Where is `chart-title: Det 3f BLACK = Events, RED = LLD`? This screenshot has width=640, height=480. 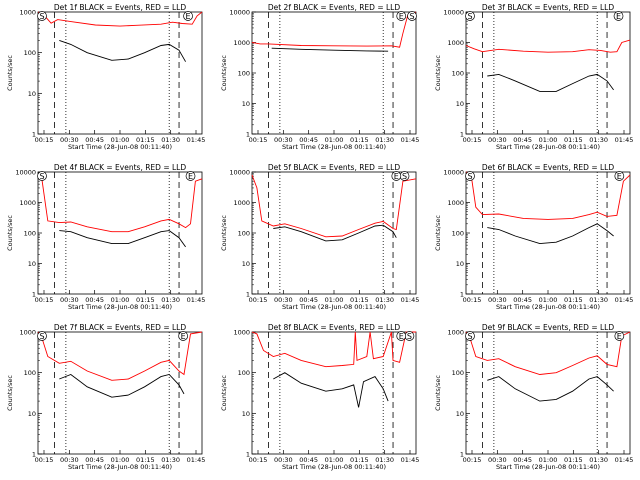 chart-title: Det 3f BLACK = Events, RED = LLD is located at coordinates (548, 7).